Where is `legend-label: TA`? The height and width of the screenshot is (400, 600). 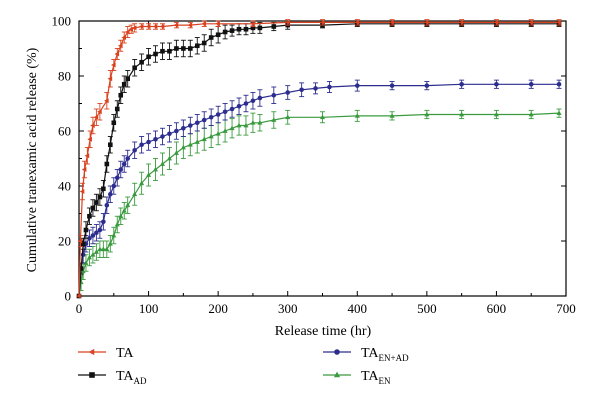
legend-label: TA is located at coordinates (125, 353).